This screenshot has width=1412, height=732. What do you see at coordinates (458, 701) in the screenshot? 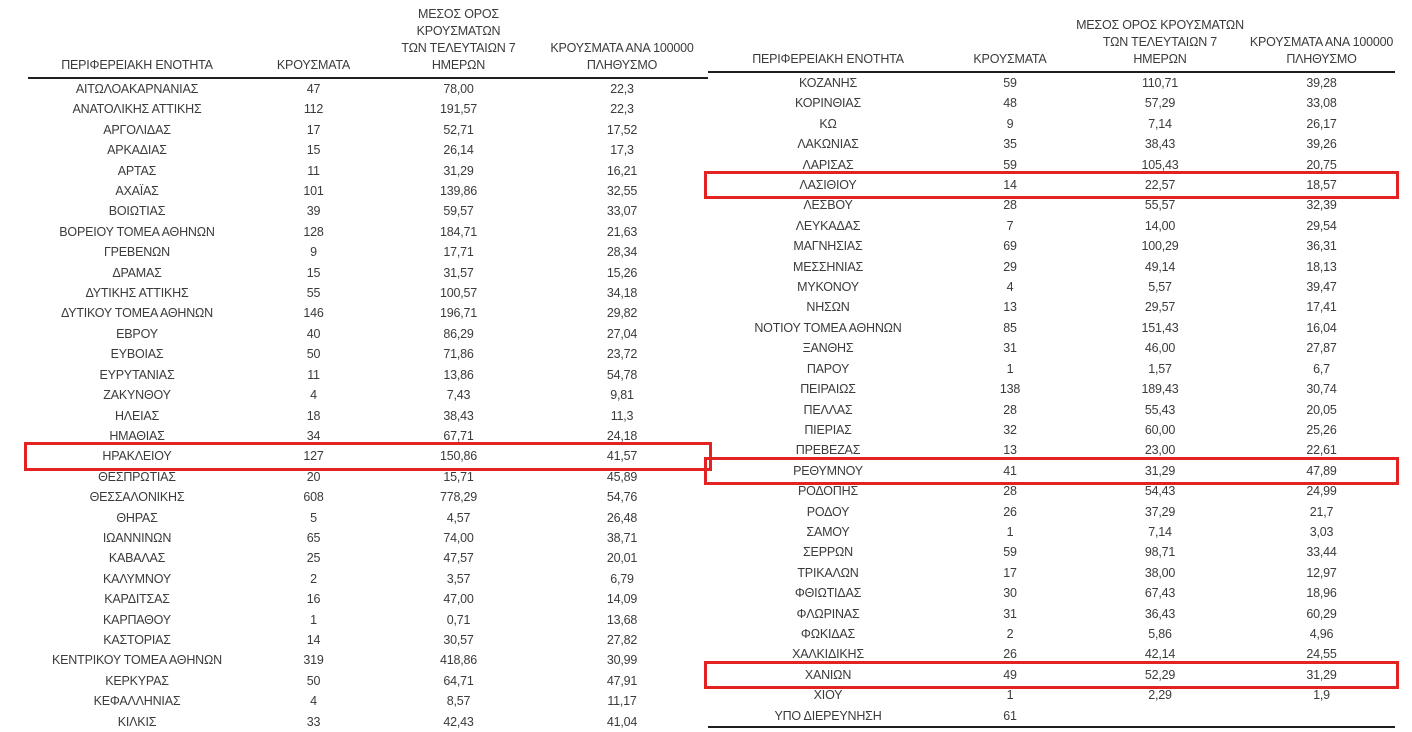
I see `avg7-cell: 8,57` at bounding box center [458, 701].